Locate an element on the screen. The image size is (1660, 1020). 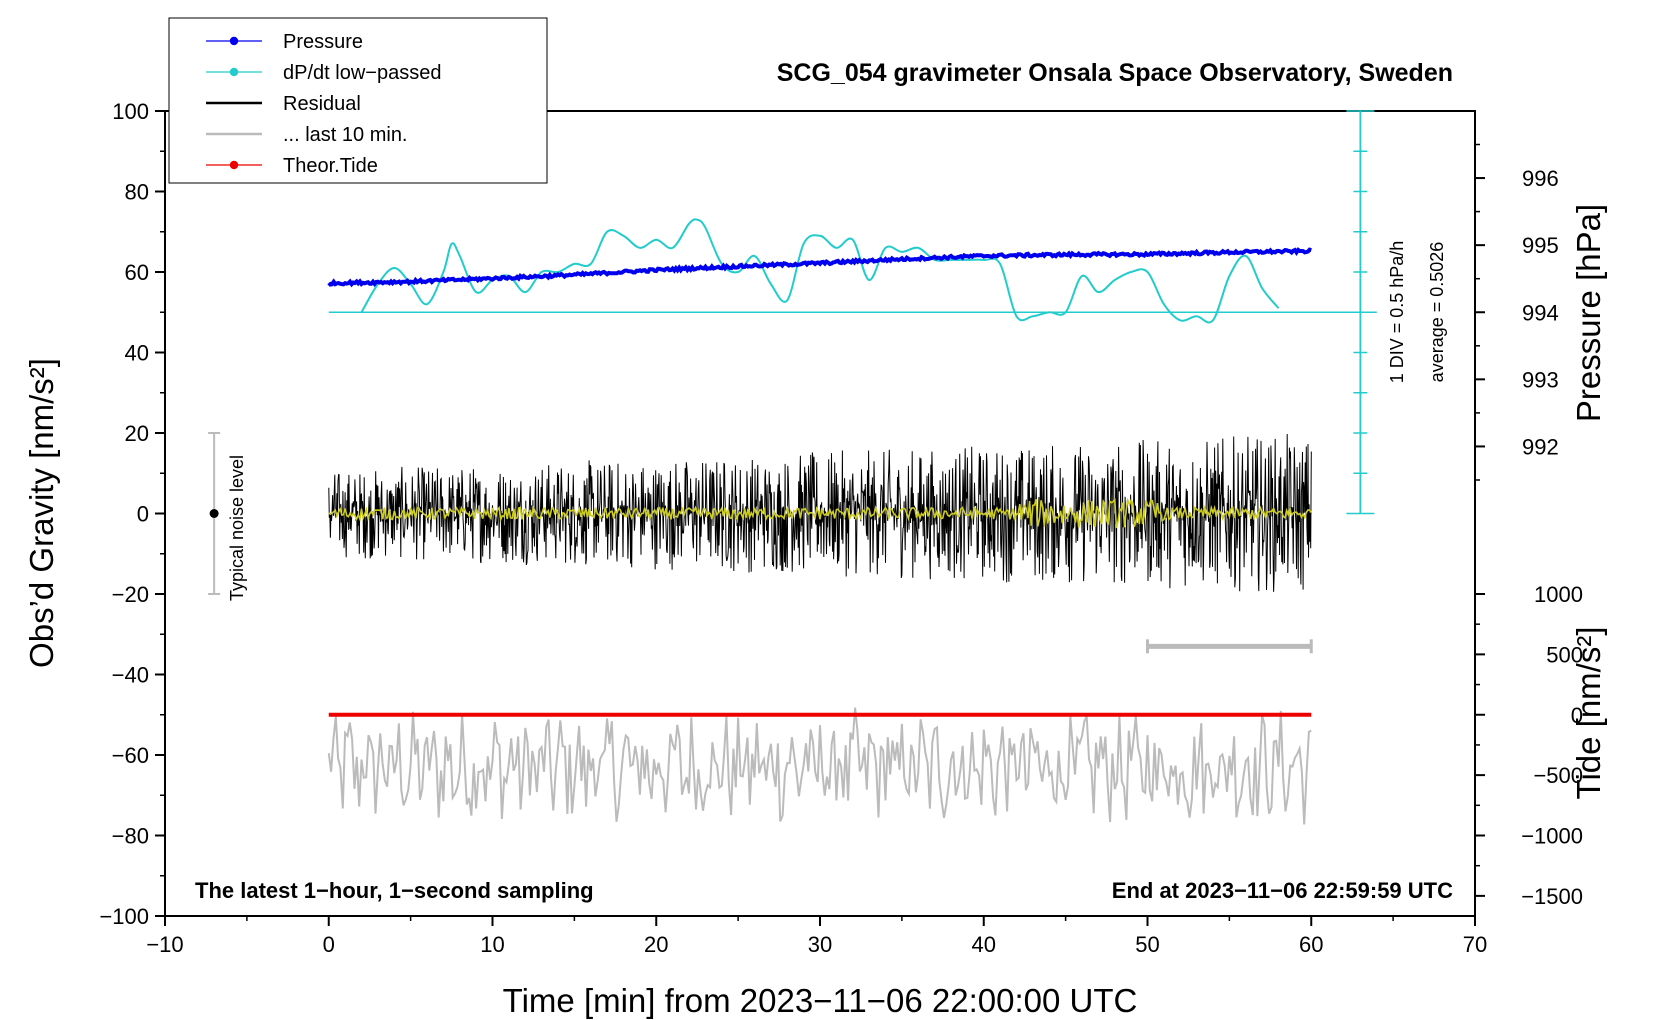
pressure-axis-ticks: 992 993 994 995 996 is located at coordinates (1517, 312).